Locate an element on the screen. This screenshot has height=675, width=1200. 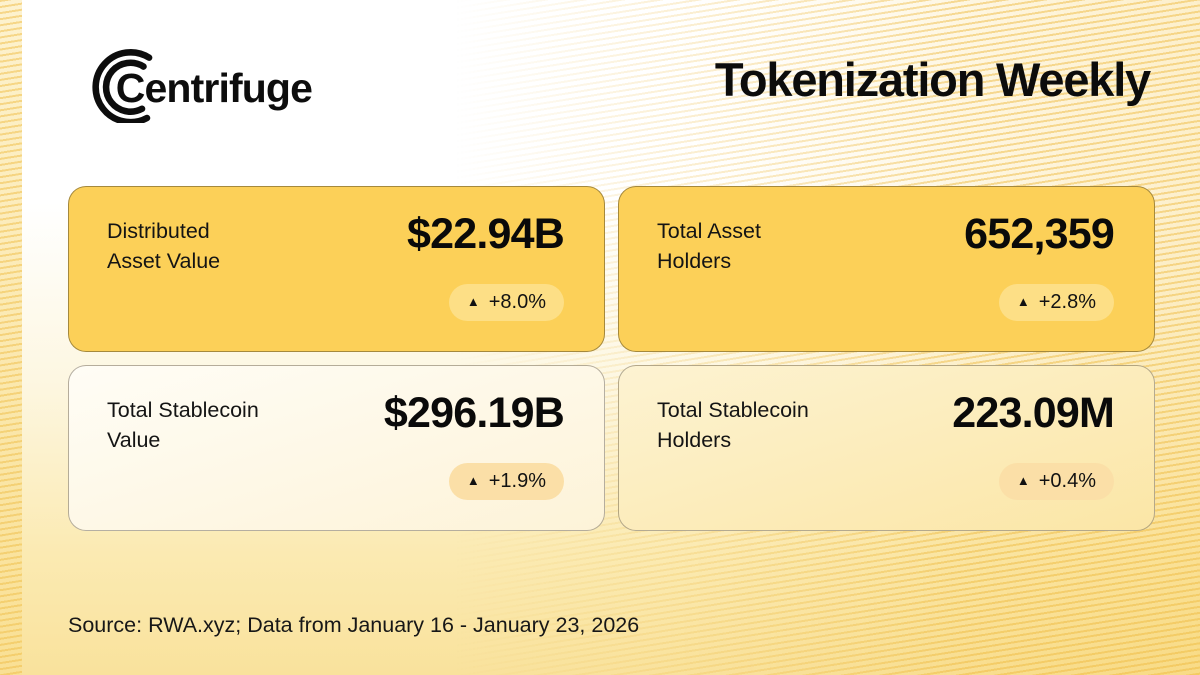
stat-label-line2: Asset Value is located at coordinates (164, 261).